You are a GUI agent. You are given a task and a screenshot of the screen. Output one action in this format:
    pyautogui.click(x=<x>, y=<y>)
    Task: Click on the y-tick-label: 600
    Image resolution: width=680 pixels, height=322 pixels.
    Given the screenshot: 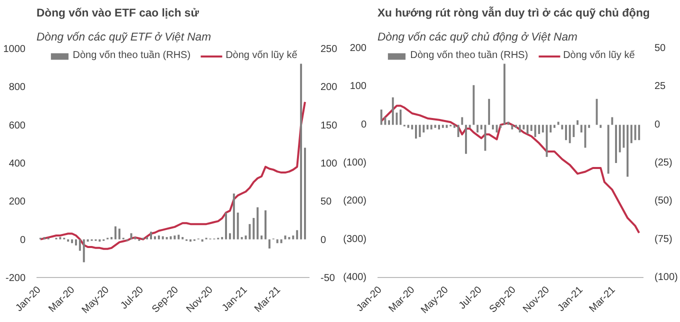 What is the action you would take?
    pyautogui.click(x=17, y=126)
    